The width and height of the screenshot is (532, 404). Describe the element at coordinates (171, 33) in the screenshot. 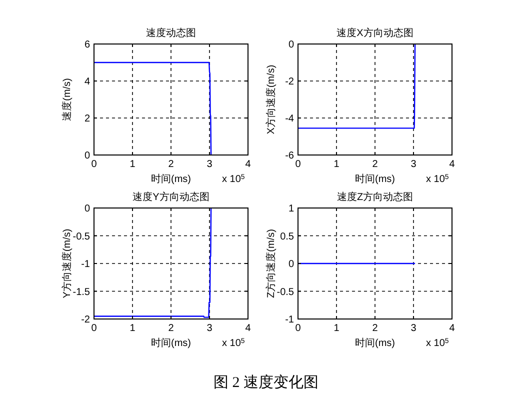

I see `chart-title: 速度动态图` at that location.